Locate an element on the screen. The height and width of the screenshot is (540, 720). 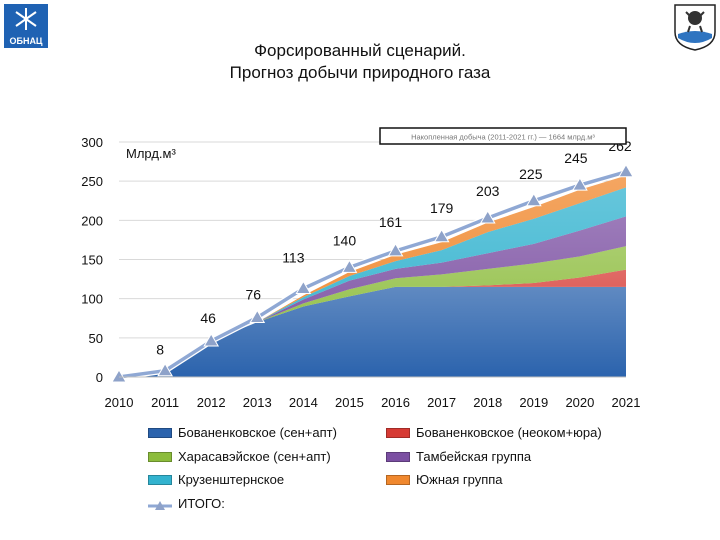
total-data-label: 225 is located at coordinates (531, 174).